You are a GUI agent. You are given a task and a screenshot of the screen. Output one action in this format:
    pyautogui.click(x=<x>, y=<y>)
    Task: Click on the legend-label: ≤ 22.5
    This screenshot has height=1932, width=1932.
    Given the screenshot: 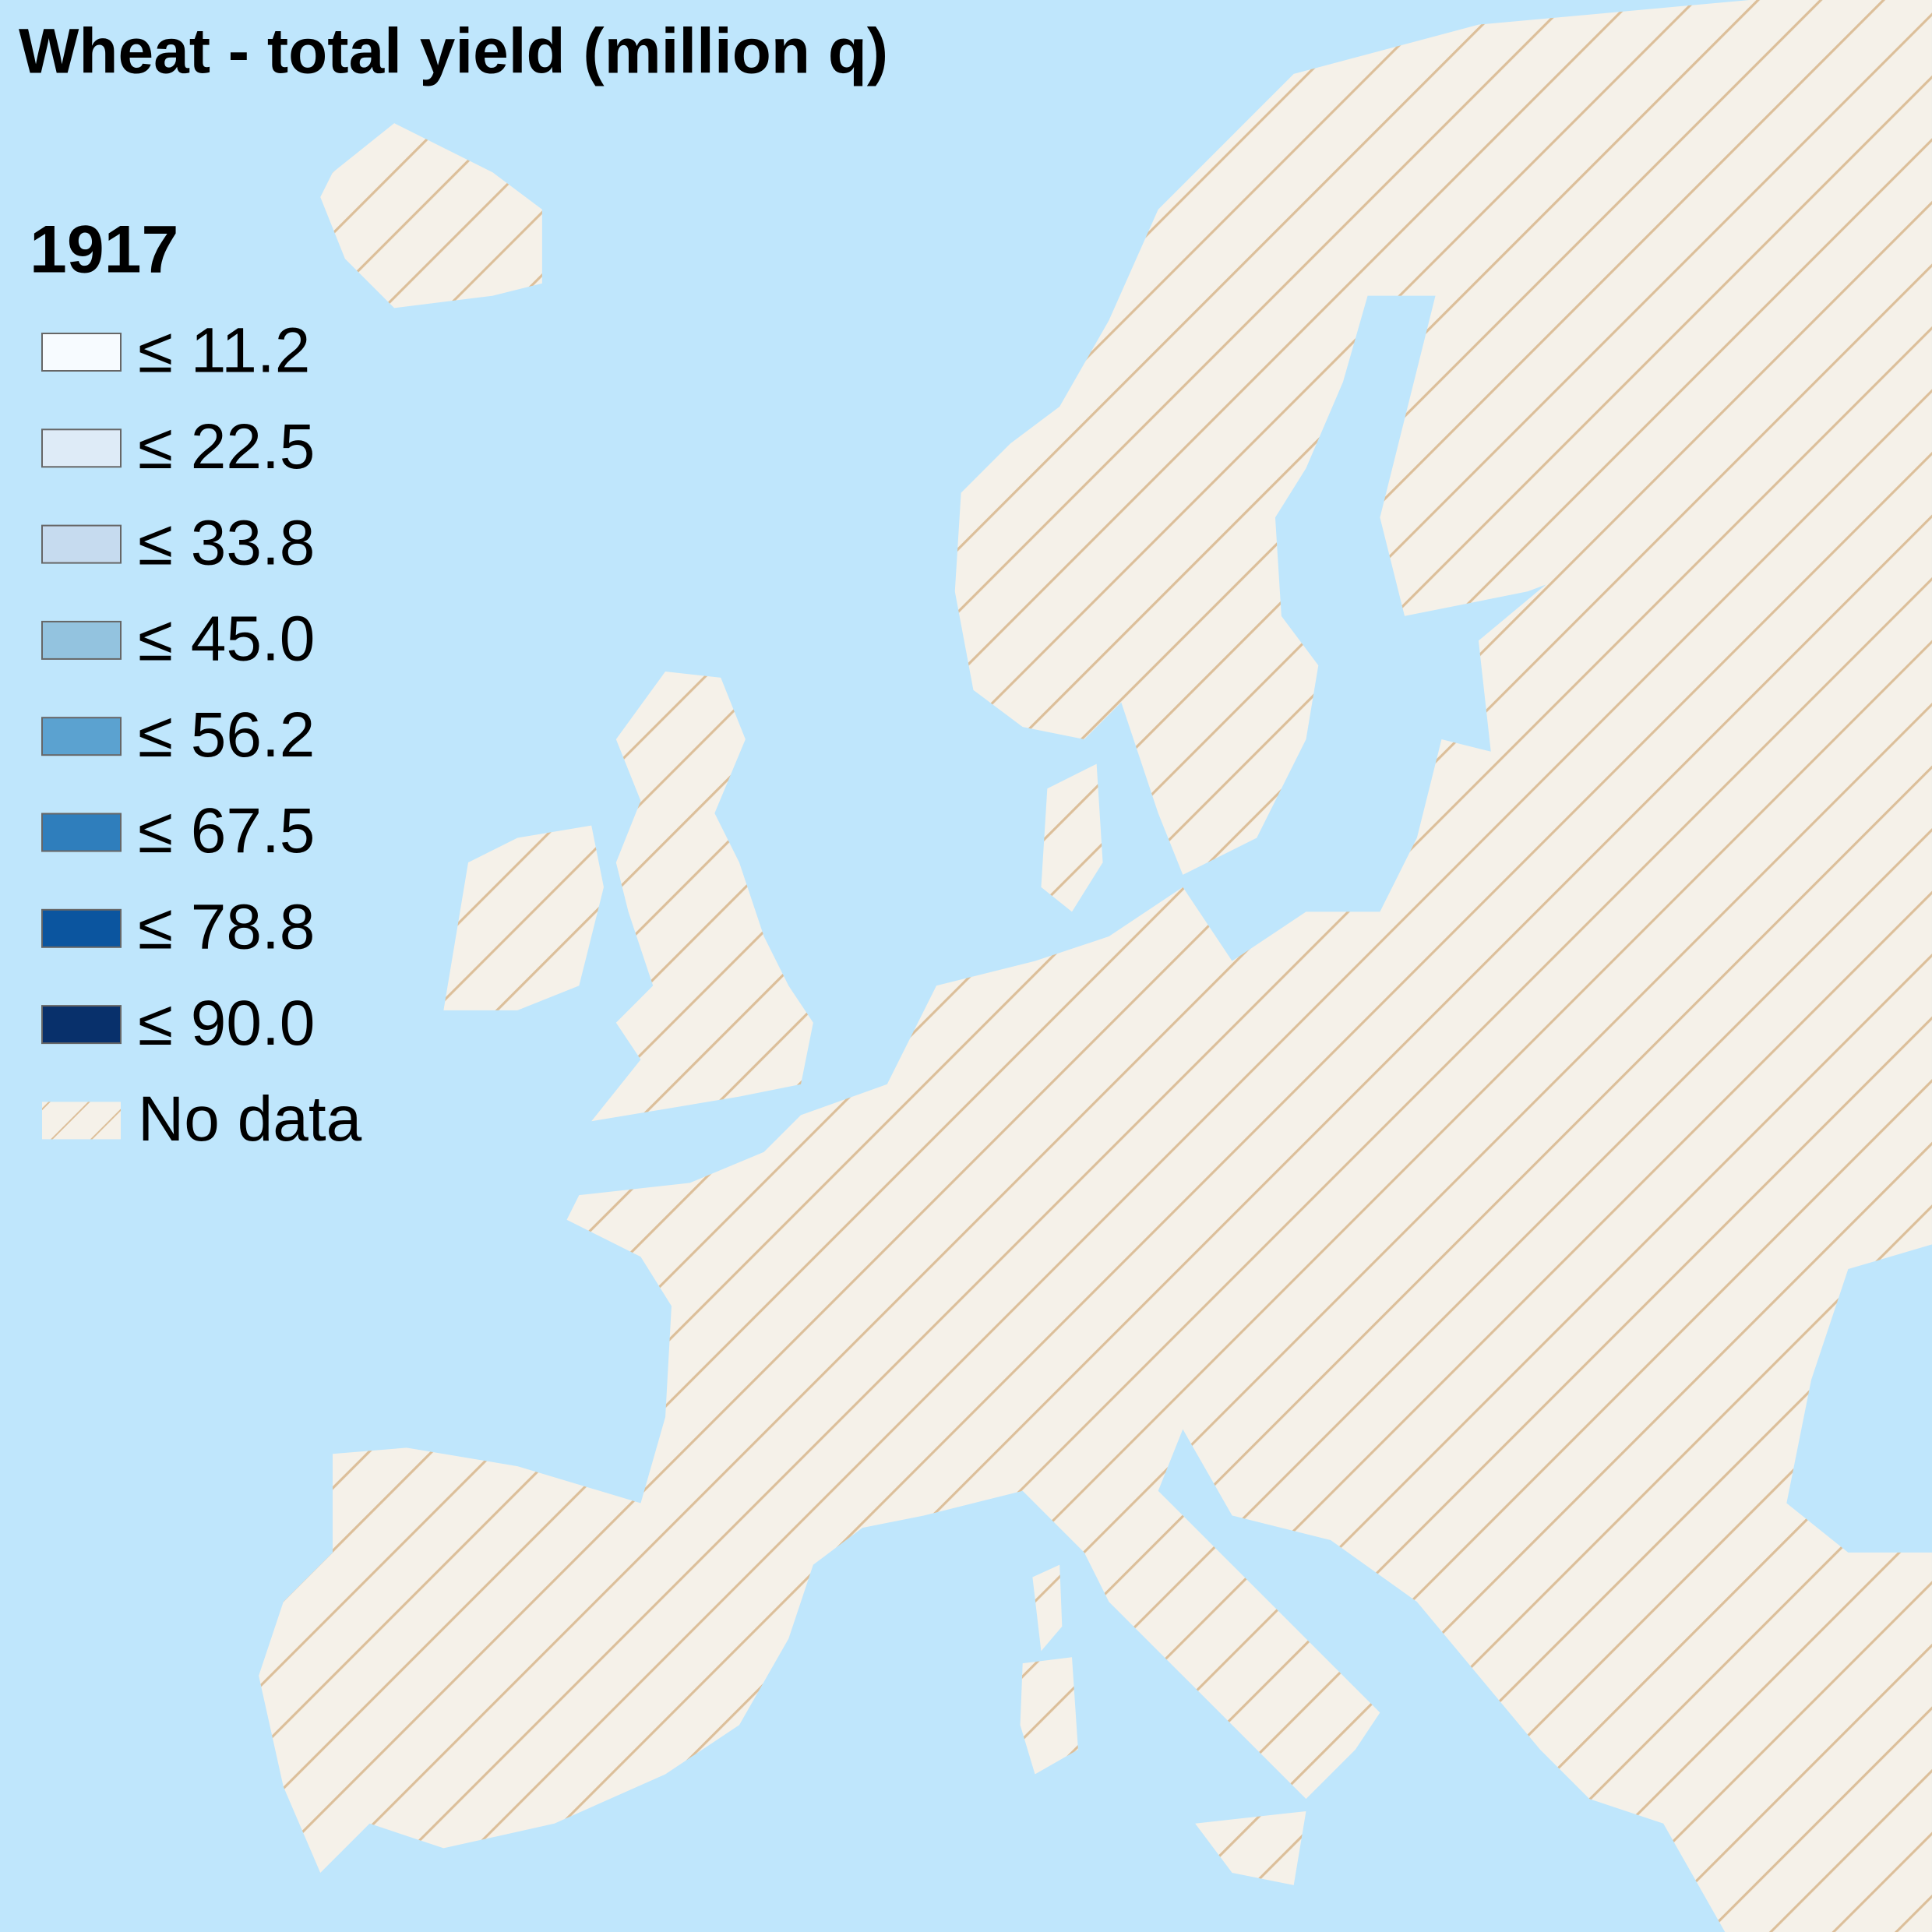 What is the action you would take?
    pyautogui.click(x=227, y=446)
    